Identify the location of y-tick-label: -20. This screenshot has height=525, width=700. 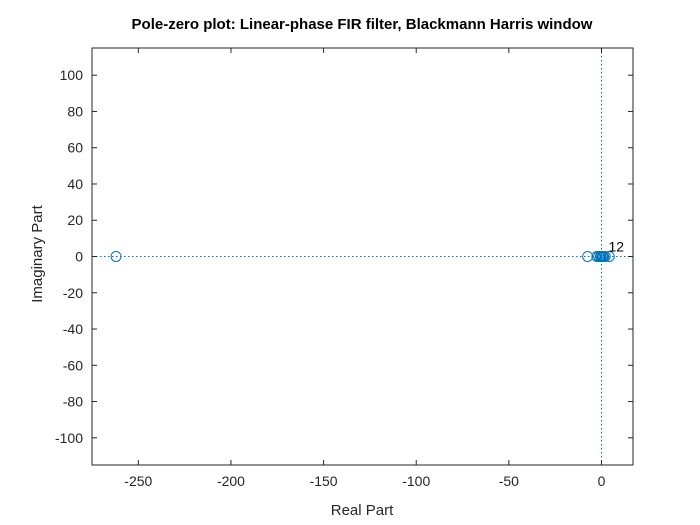
(73, 293).